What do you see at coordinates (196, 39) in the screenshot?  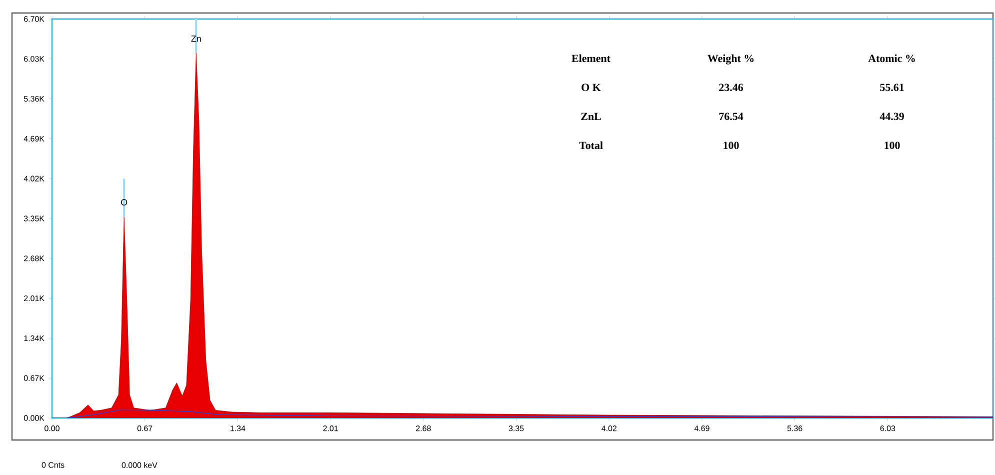 I see `annotation: Zn` at bounding box center [196, 39].